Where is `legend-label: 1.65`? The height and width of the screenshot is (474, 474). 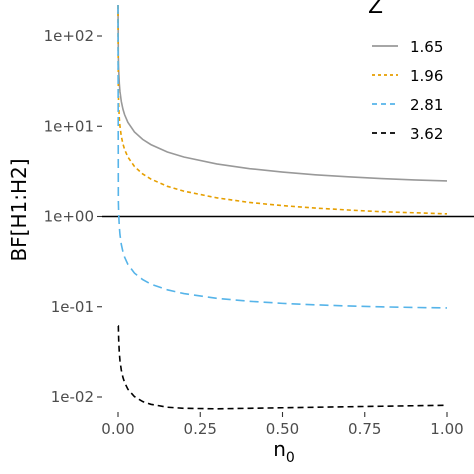 legend-label: 1.65 is located at coordinates (426, 47).